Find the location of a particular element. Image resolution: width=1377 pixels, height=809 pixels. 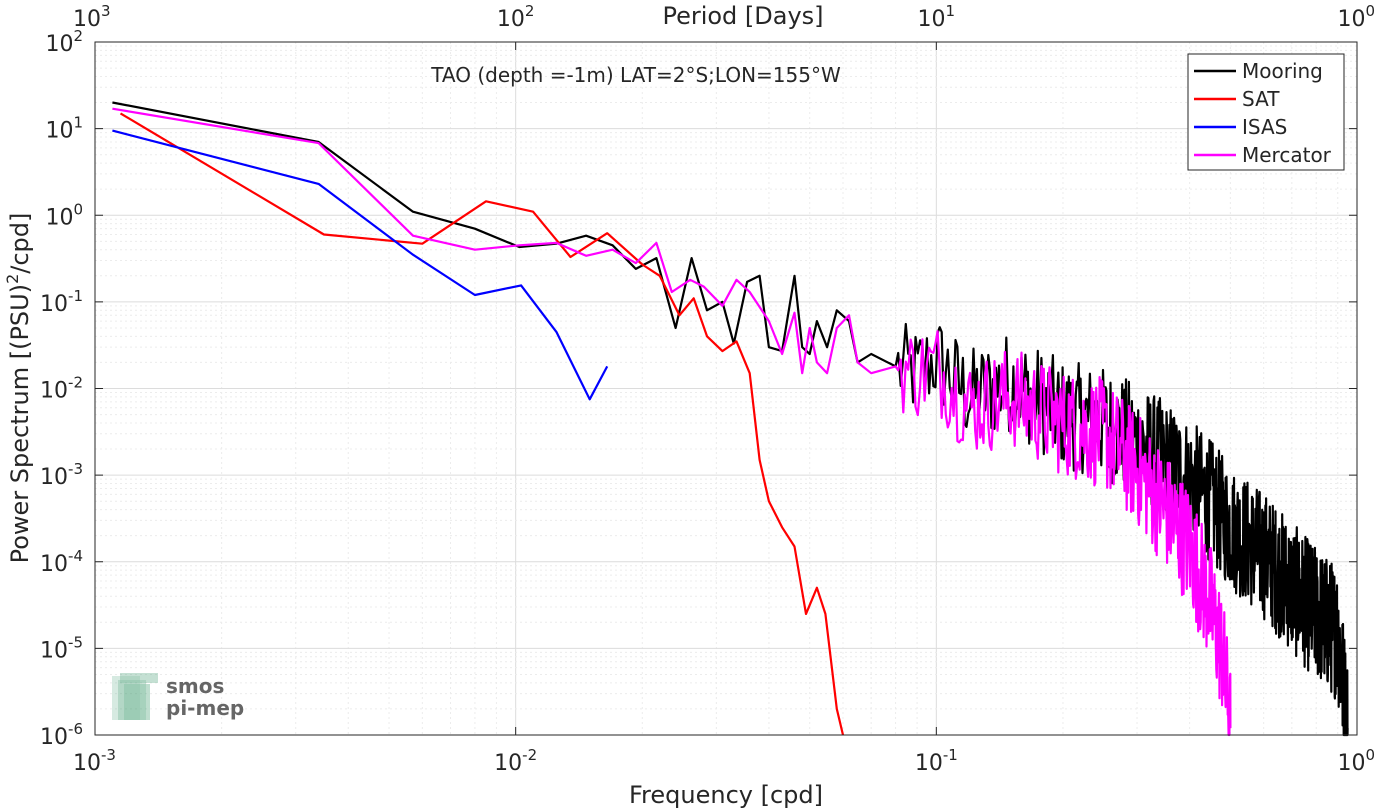

top-axis-label: Period [Days] is located at coordinates (742, 16).